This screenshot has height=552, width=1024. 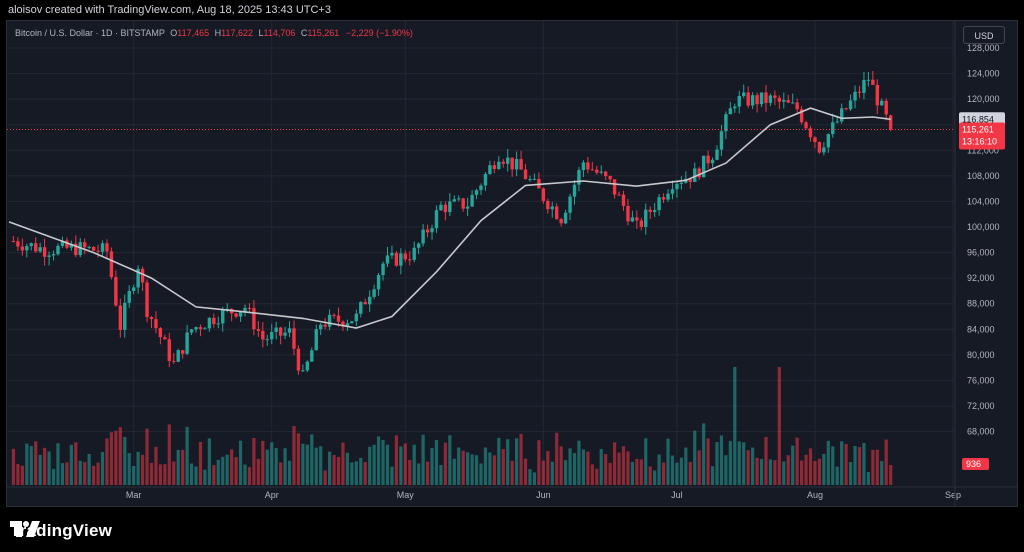 What do you see at coordinates (983, 227) in the screenshot?
I see `y-tick-label: 100,000` at bounding box center [983, 227].